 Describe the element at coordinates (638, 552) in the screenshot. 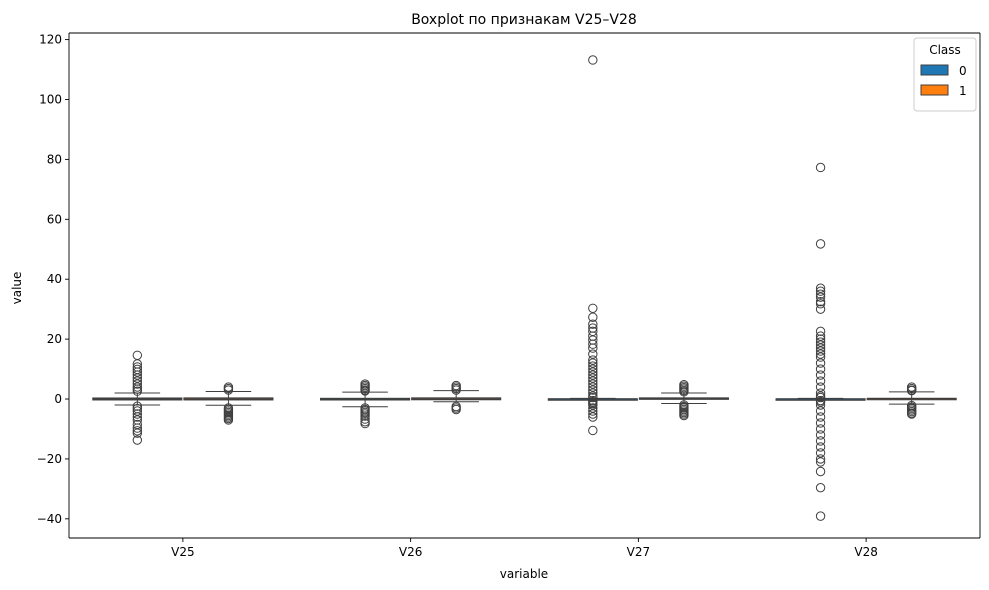

I see `x-tick-label: V27` at that location.